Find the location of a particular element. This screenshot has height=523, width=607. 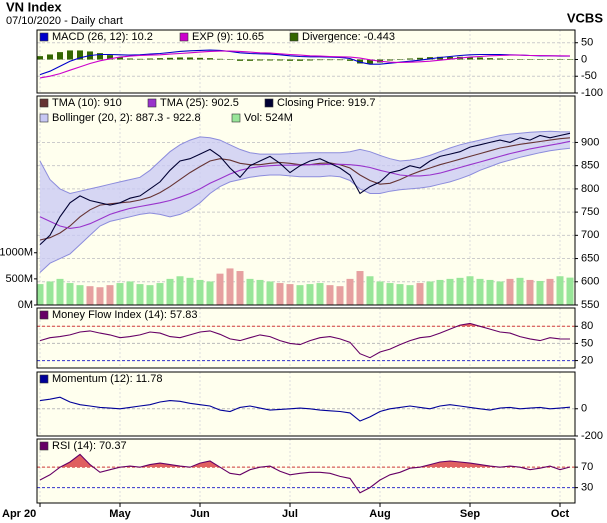

legend-label: Vol: 524M is located at coordinates (268, 118).